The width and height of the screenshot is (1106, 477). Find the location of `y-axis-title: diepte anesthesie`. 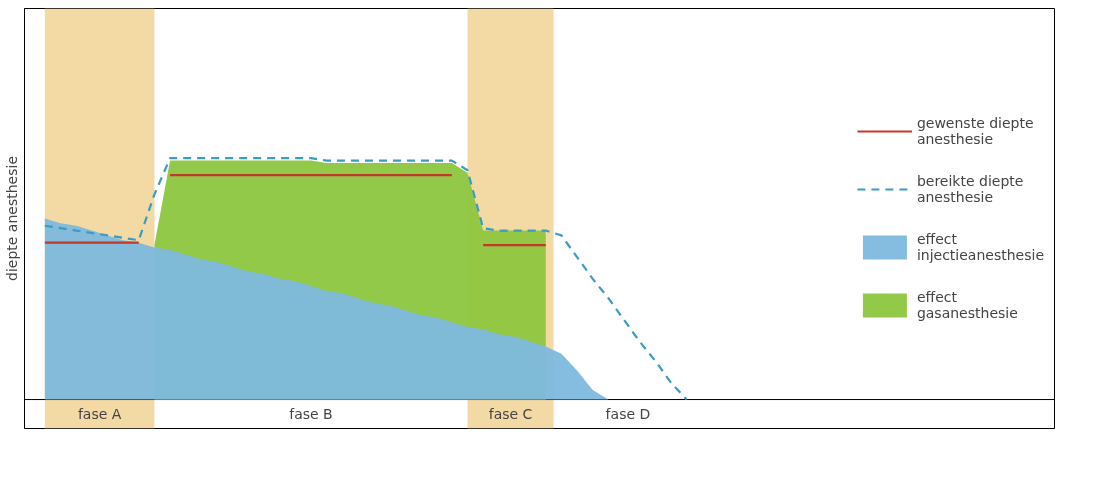

y-axis-title: diepte anesthesie is located at coordinates (11, 218).